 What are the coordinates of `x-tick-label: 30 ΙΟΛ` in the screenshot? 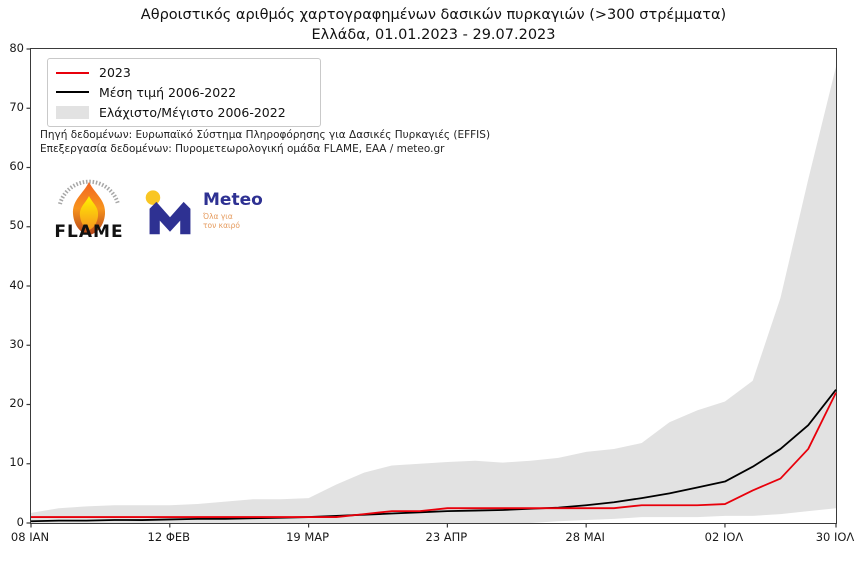 It's located at (835, 537).